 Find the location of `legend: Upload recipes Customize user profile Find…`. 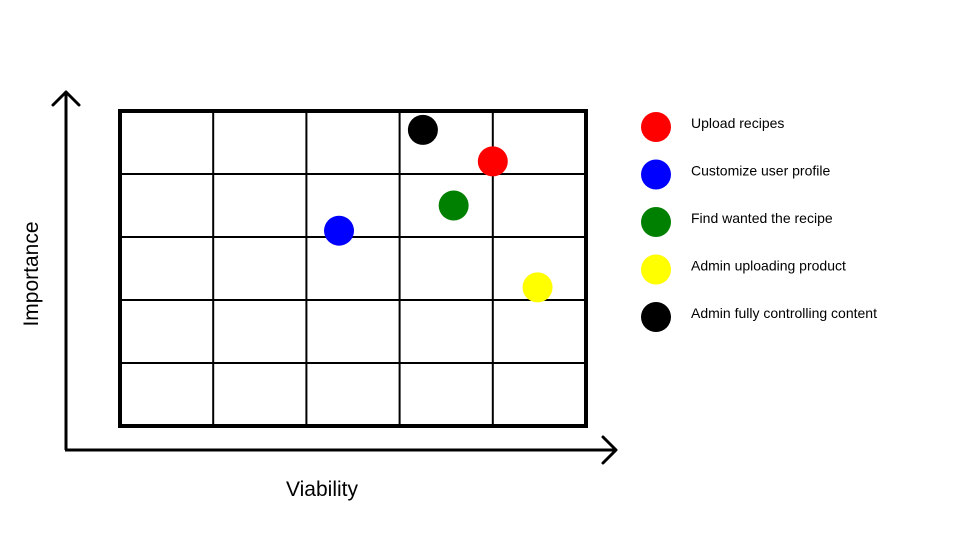

legend: Upload recipes Customize user profile Find… is located at coordinates (759, 222).